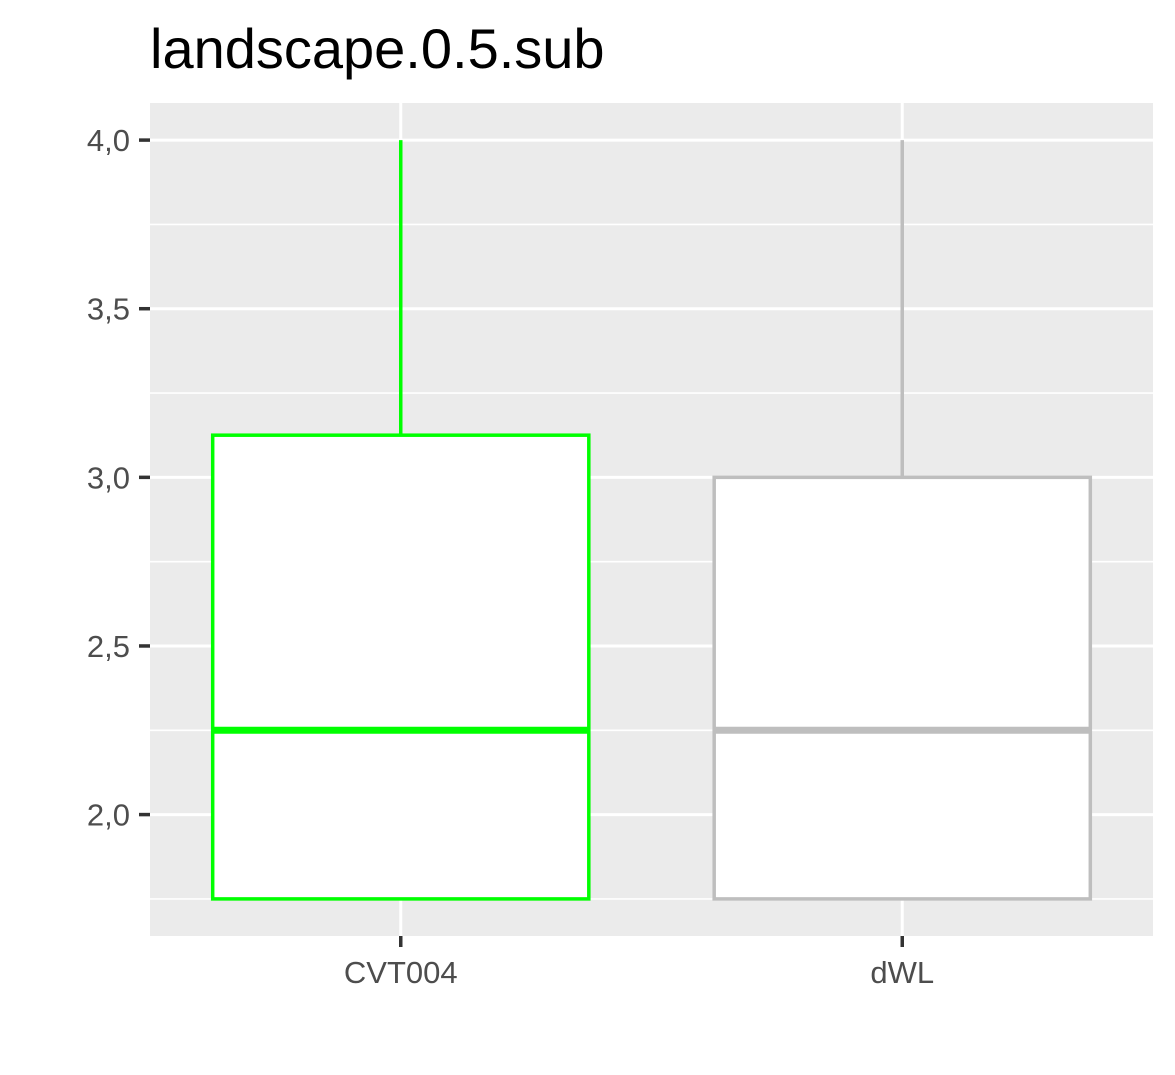 The height and width of the screenshot is (1075, 1175). Describe the element at coordinates (108, 140) in the screenshot. I see `y-tick-label-4: 4,0` at that location.